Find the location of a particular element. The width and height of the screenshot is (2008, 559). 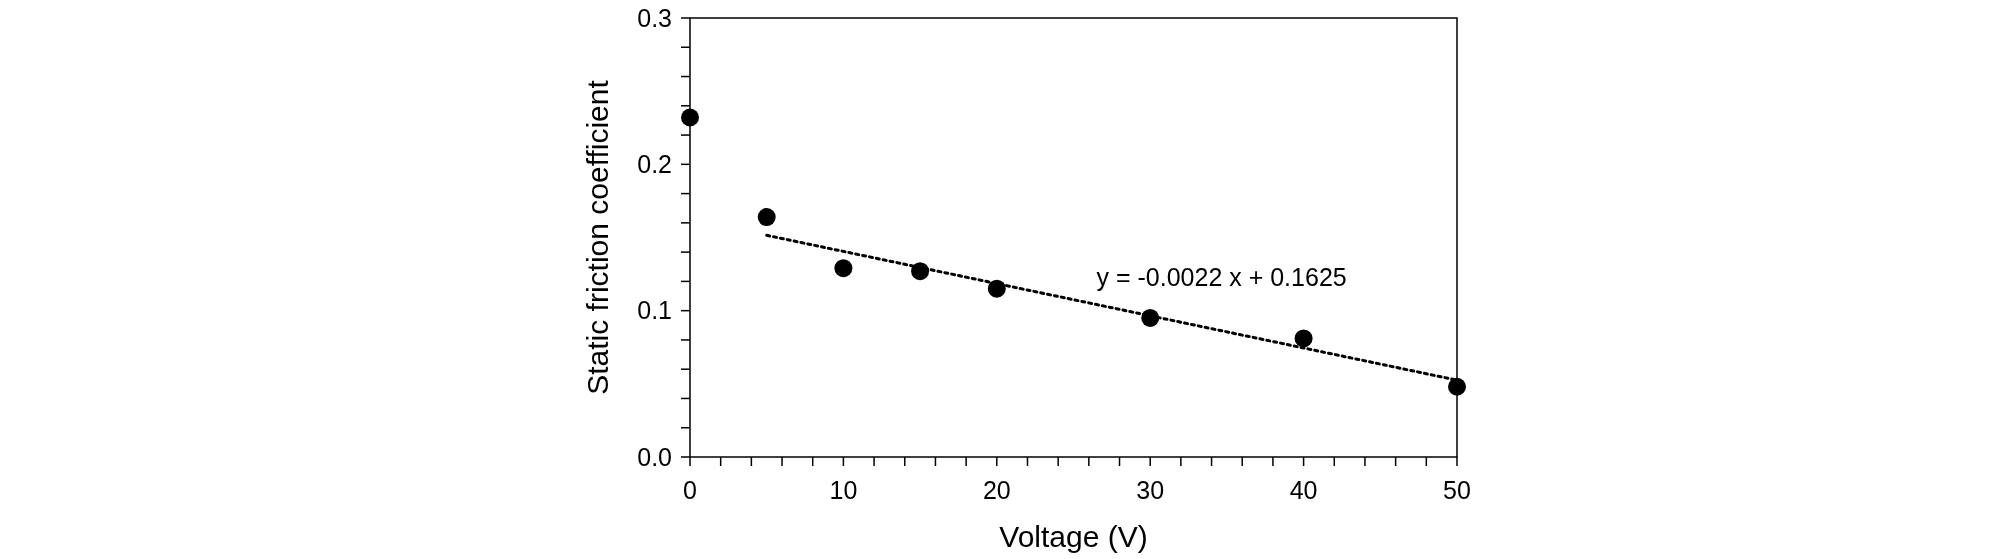

y-tick-label: 0.0 is located at coordinates (654, 456).